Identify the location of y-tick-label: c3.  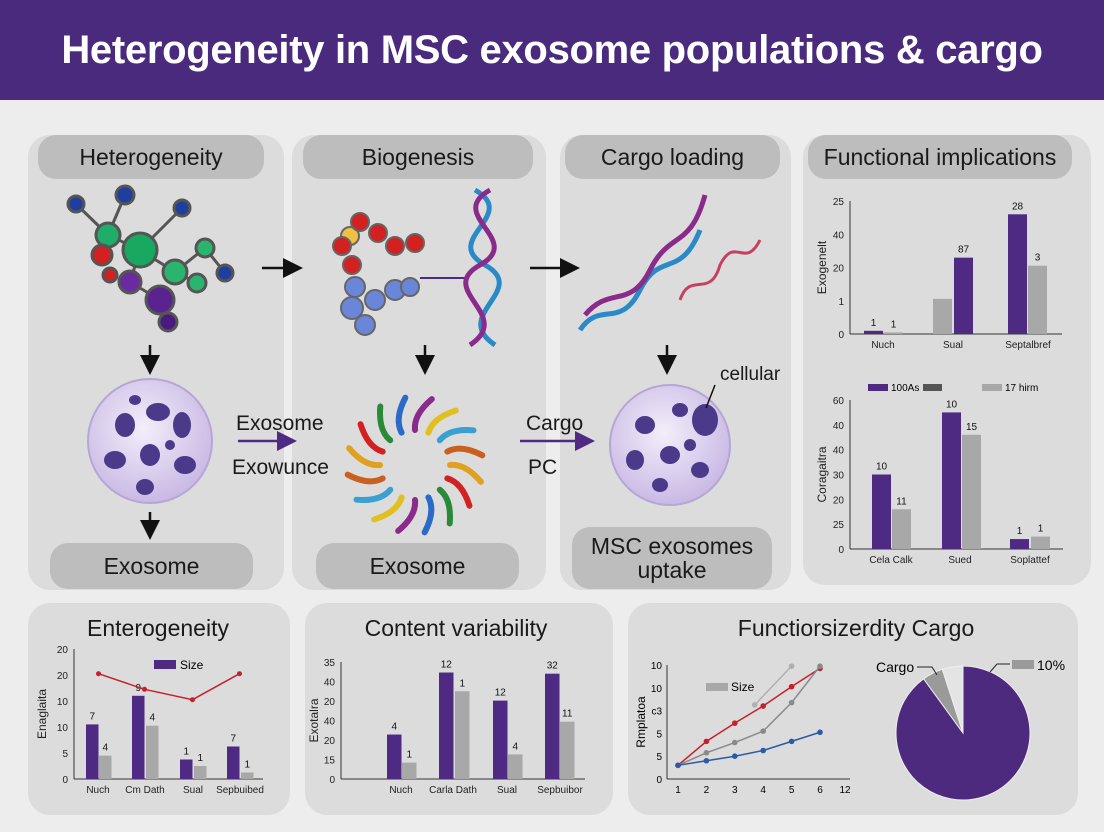
(656, 712).